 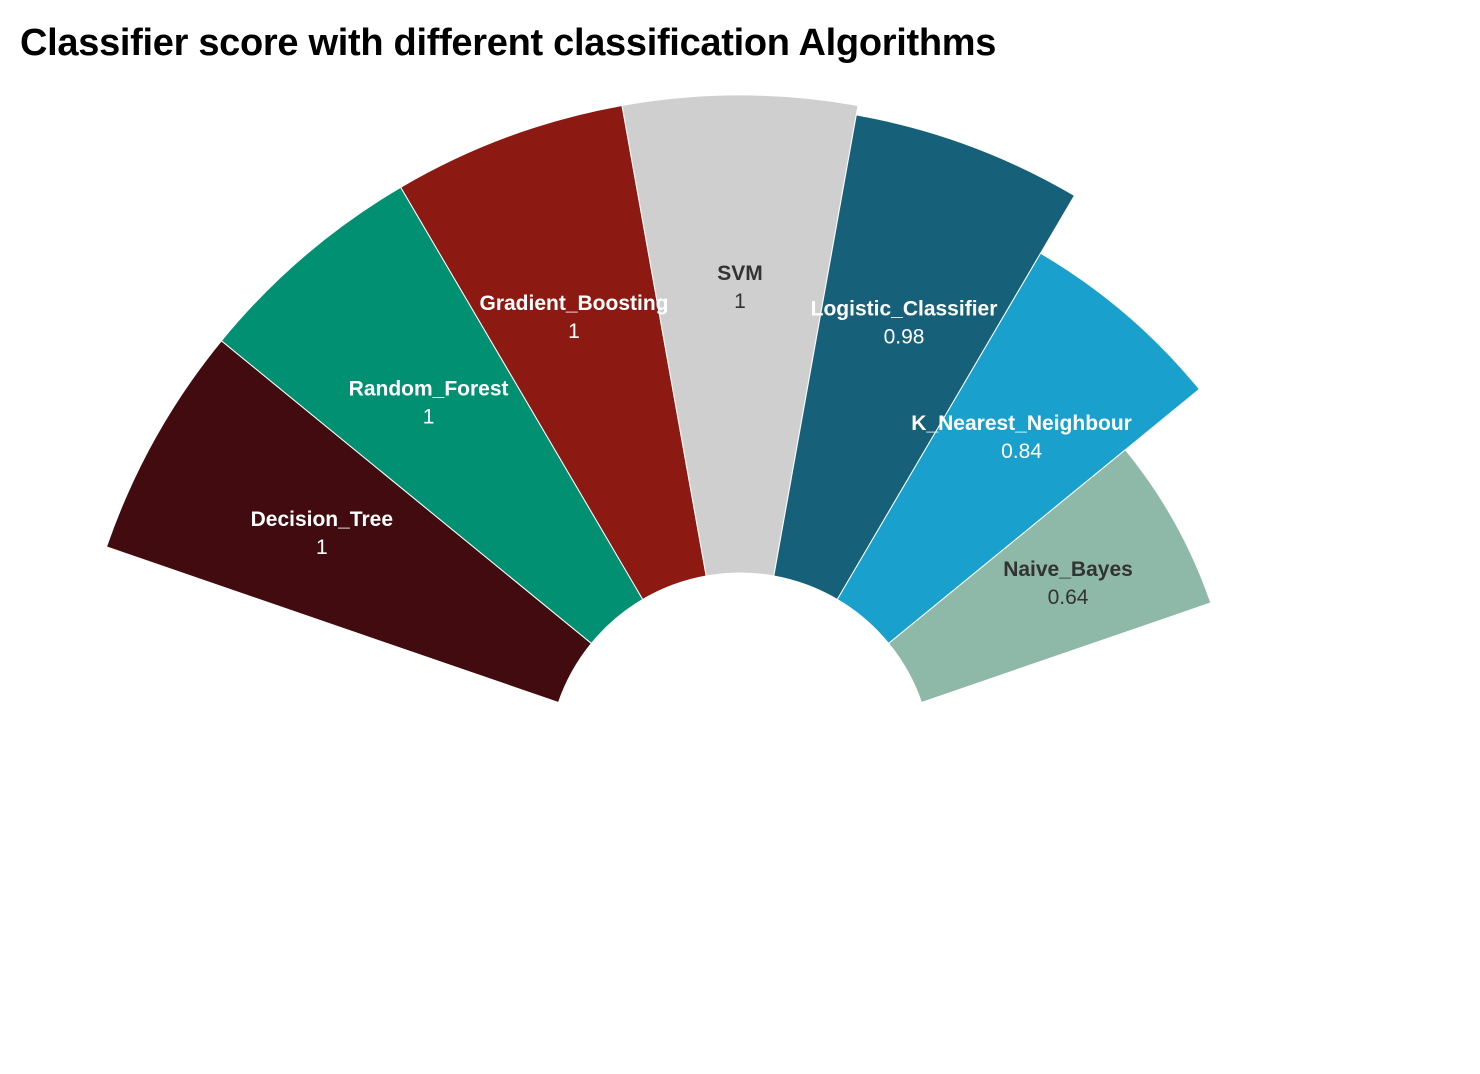 I want to click on segment-svm, so click(x=740, y=335).